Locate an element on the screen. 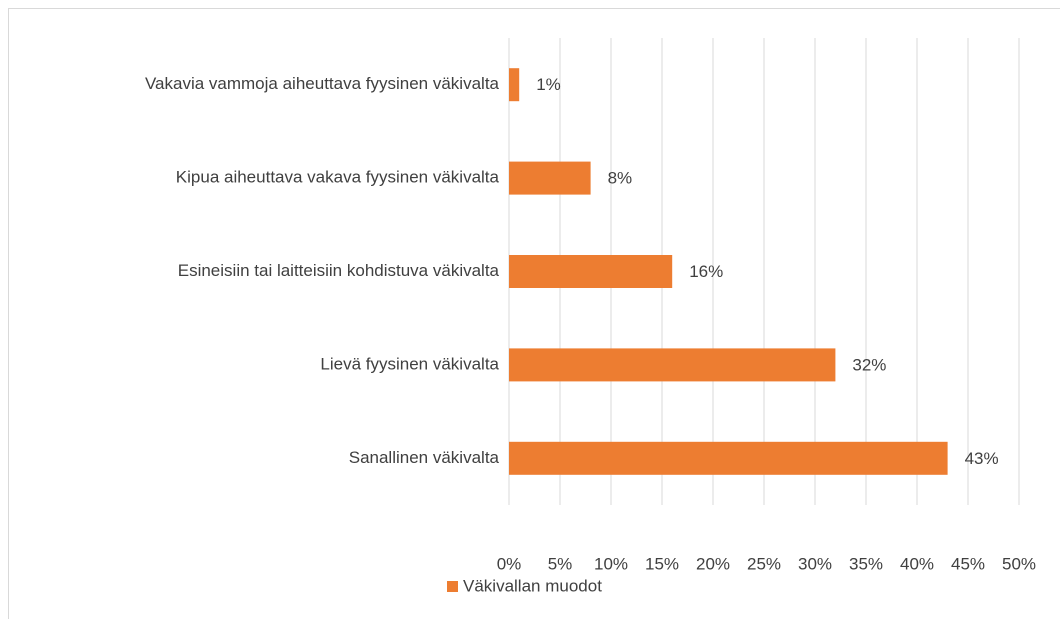 This screenshot has width=1060, height=619. y-tick-label: Sanallinen väkivalta is located at coordinates (424, 457).